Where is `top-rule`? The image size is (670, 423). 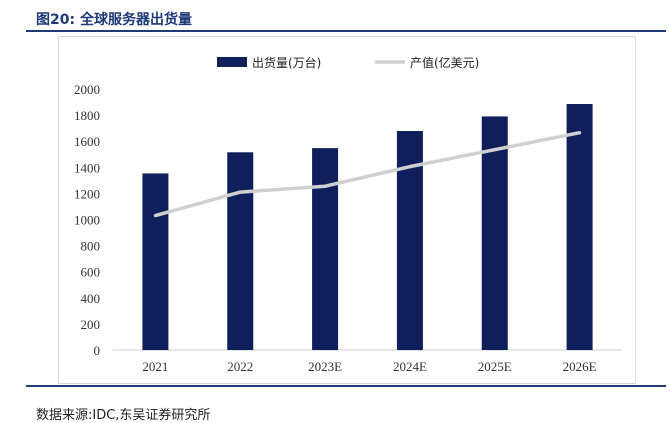
top-rule is located at coordinates (346, 31).